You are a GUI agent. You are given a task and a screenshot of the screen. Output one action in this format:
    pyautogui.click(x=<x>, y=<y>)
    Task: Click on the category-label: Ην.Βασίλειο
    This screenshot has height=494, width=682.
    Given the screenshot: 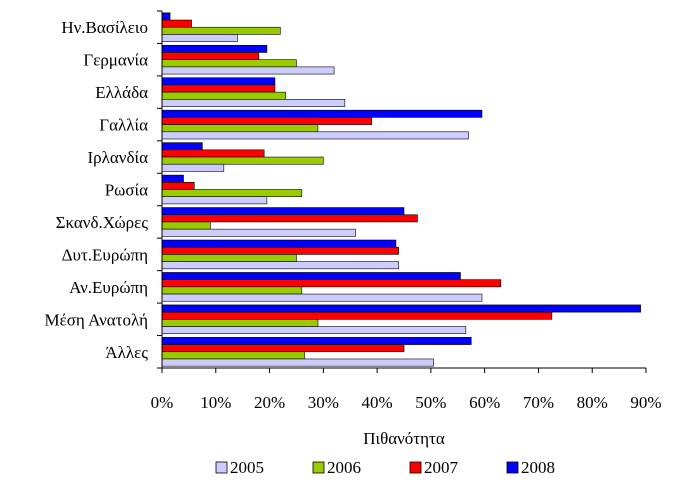 What is the action you would take?
    pyautogui.click(x=104, y=27)
    